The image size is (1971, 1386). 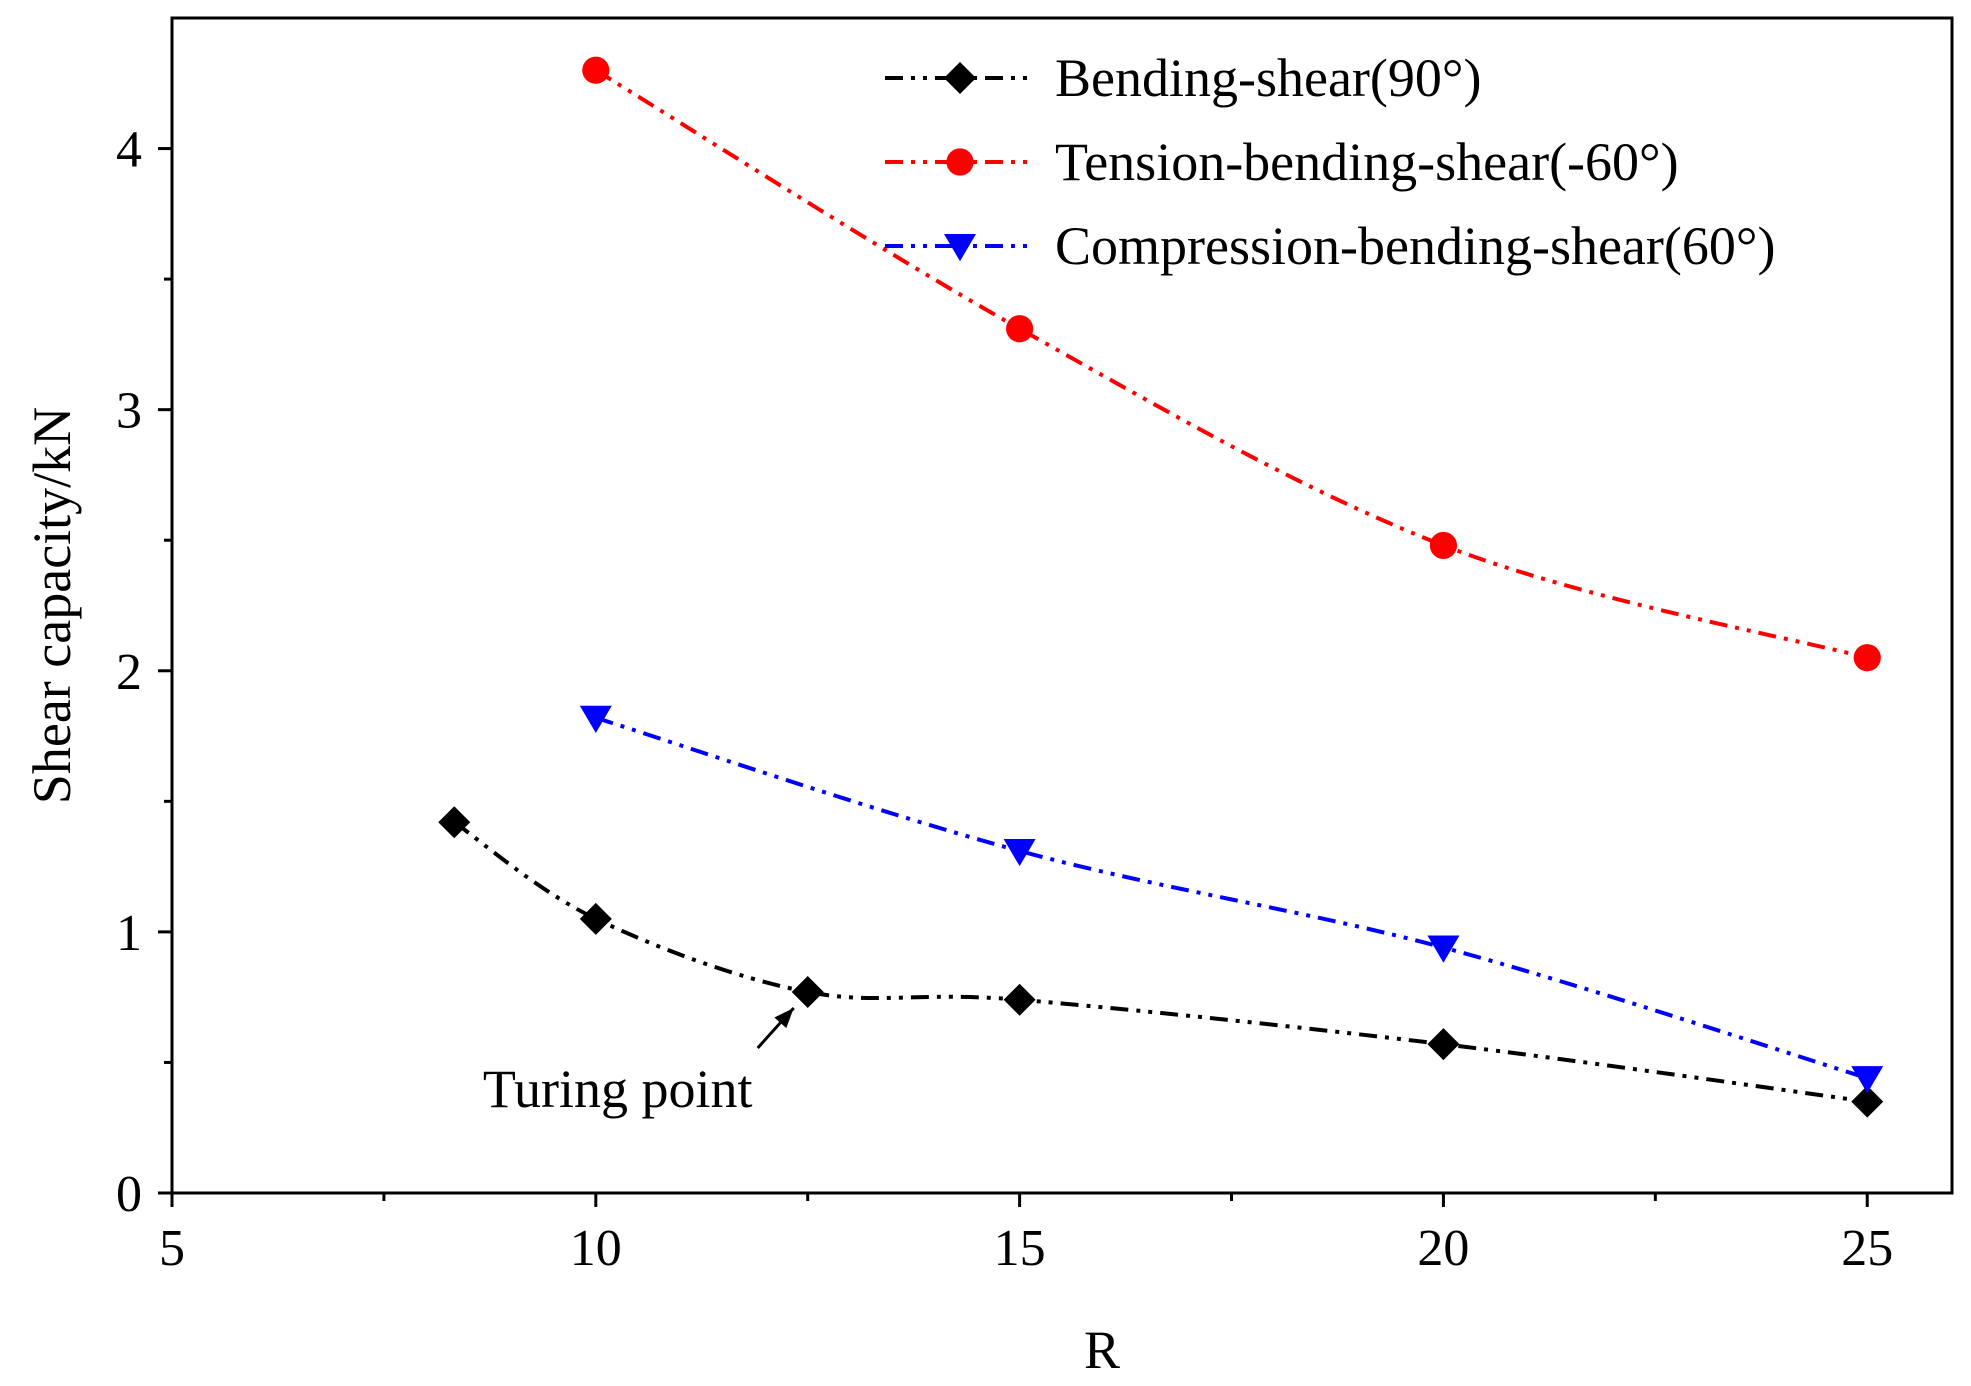 What do you see at coordinates (129, 411) in the screenshot?
I see `y-tick-label: 3` at bounding box center [129, 411].